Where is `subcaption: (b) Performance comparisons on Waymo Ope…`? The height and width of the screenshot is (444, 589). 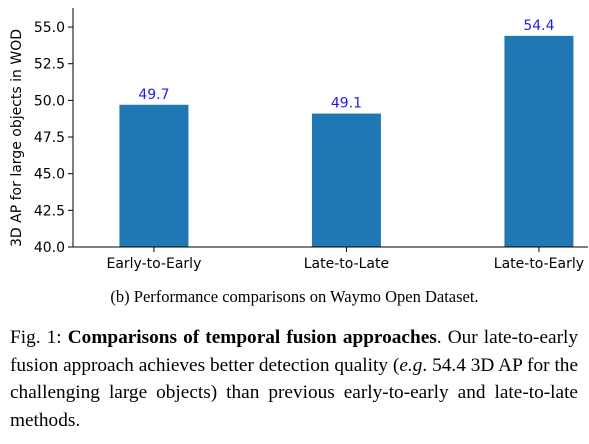
subcaption: (b) Performance comparisons on Waymo Ope… is located at coordinates (294, 296).